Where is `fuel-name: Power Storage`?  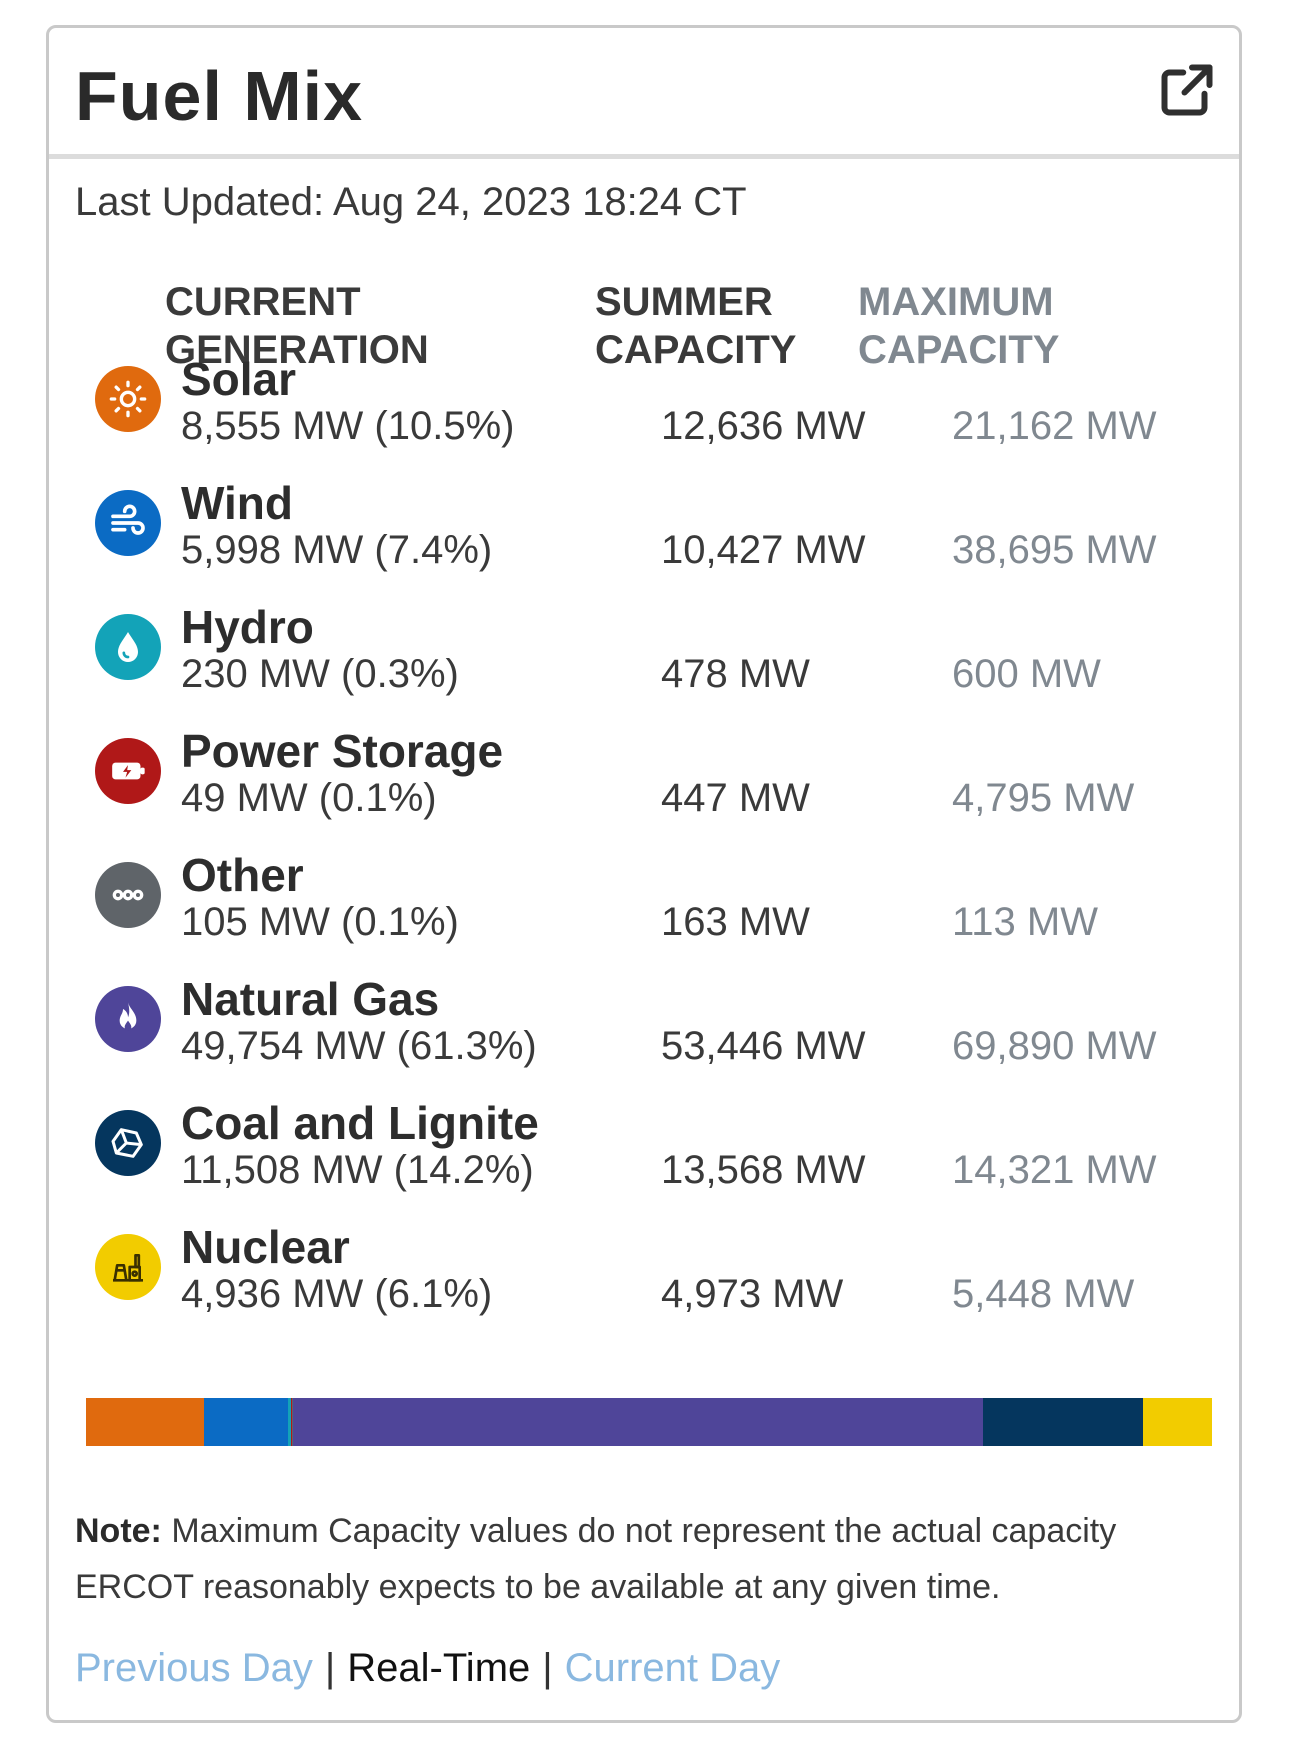 fuel-name: Power Storage is located at coordinates (342, 751).